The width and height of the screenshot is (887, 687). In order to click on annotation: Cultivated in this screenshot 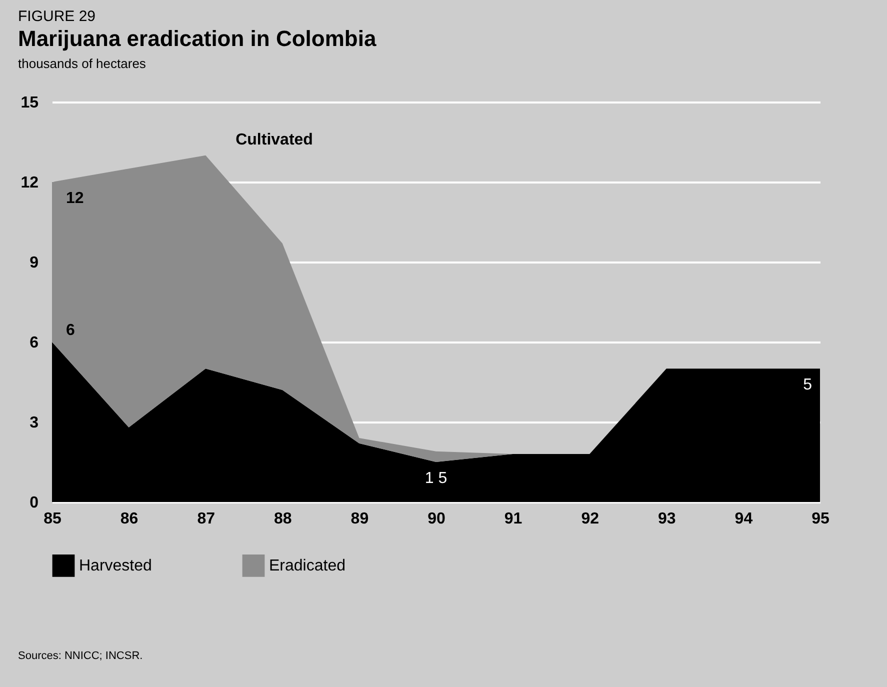, I will do `click(274, 139)`.